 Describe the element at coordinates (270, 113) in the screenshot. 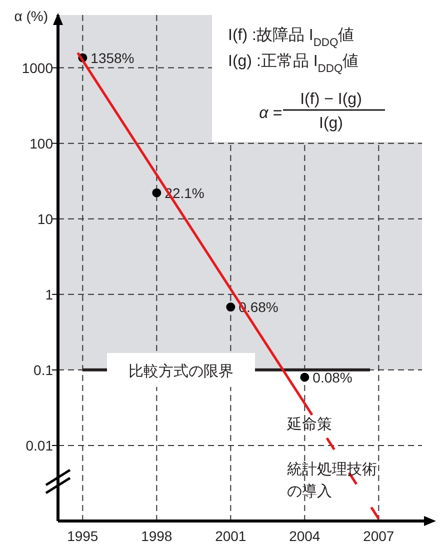

I see `annotation: α =` at that location.